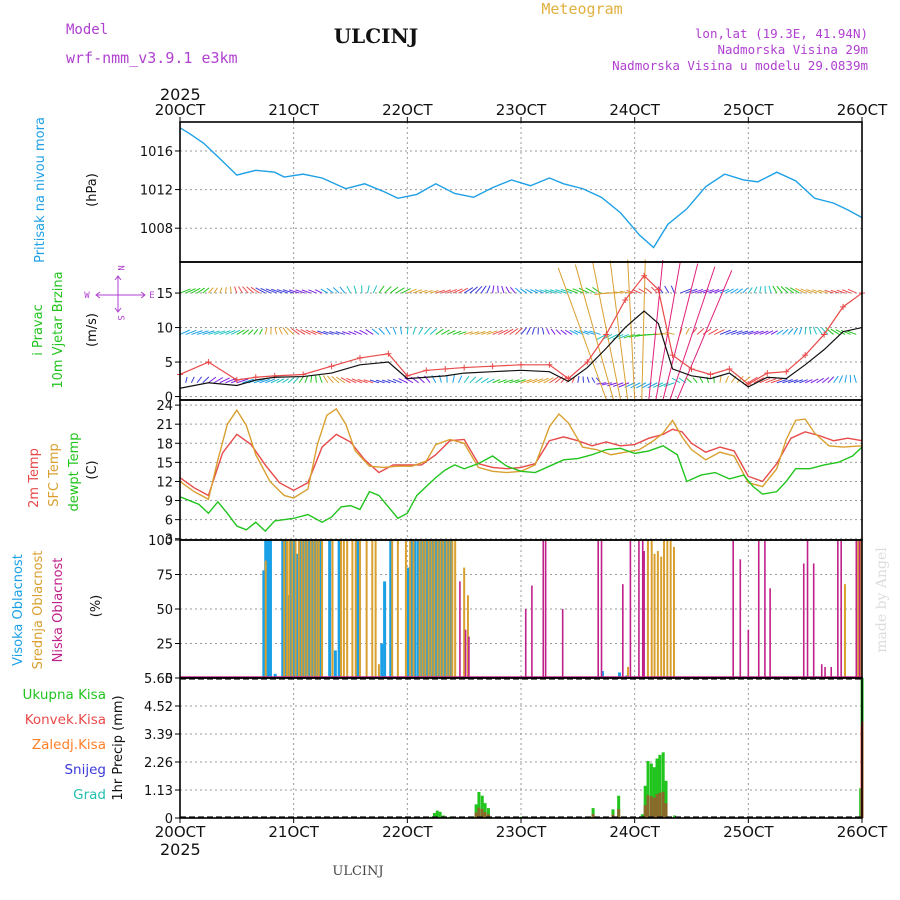 The image size is (900, 900). I want to click on x-tick-label-bottom: 23OCT, so click(521, 832).